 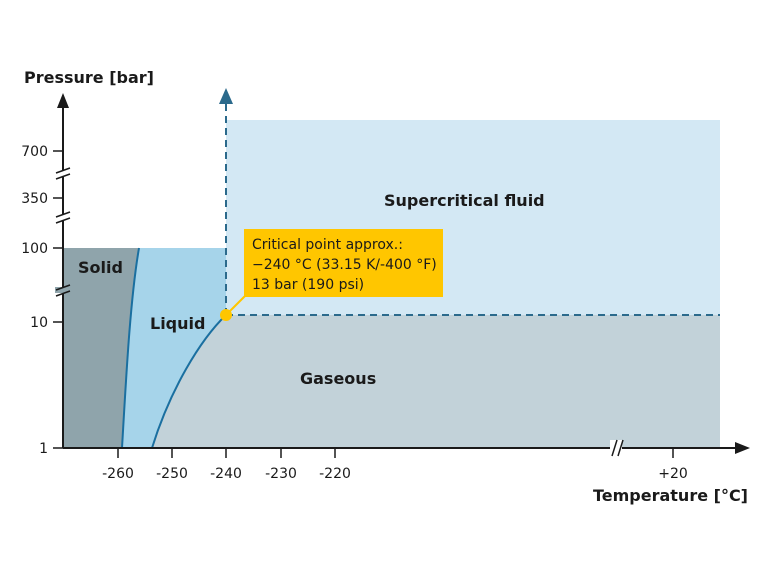 I want to click on gaseous-label: Gaseous, so click(x=338, y=378).